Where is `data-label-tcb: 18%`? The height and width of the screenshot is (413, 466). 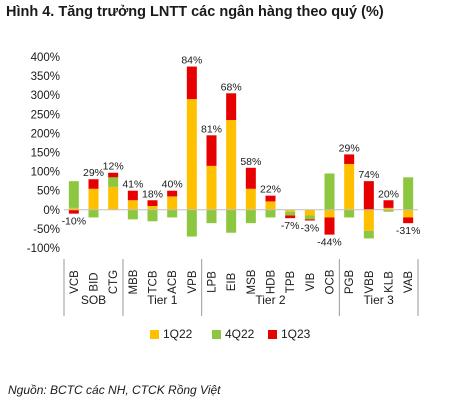
data-label-tcb: 18% is located at coordinates (152, 194).